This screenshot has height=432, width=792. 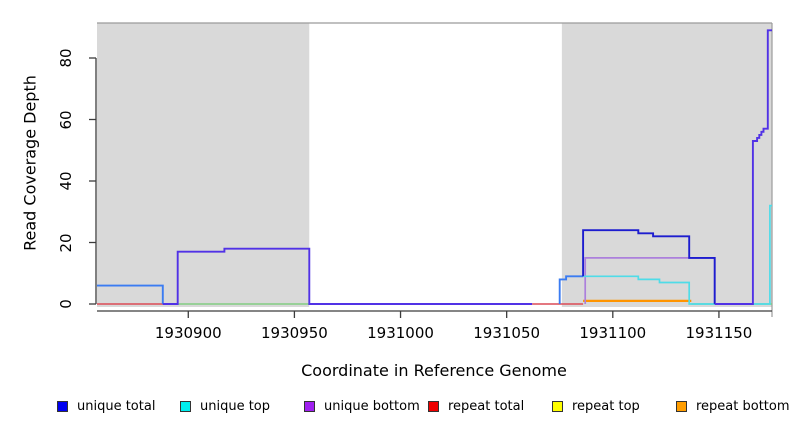 What do you see at coordinates (743, 406) in the screenshot?
I see `legend-label: repeat bottom` at bounding box center [743, 406].